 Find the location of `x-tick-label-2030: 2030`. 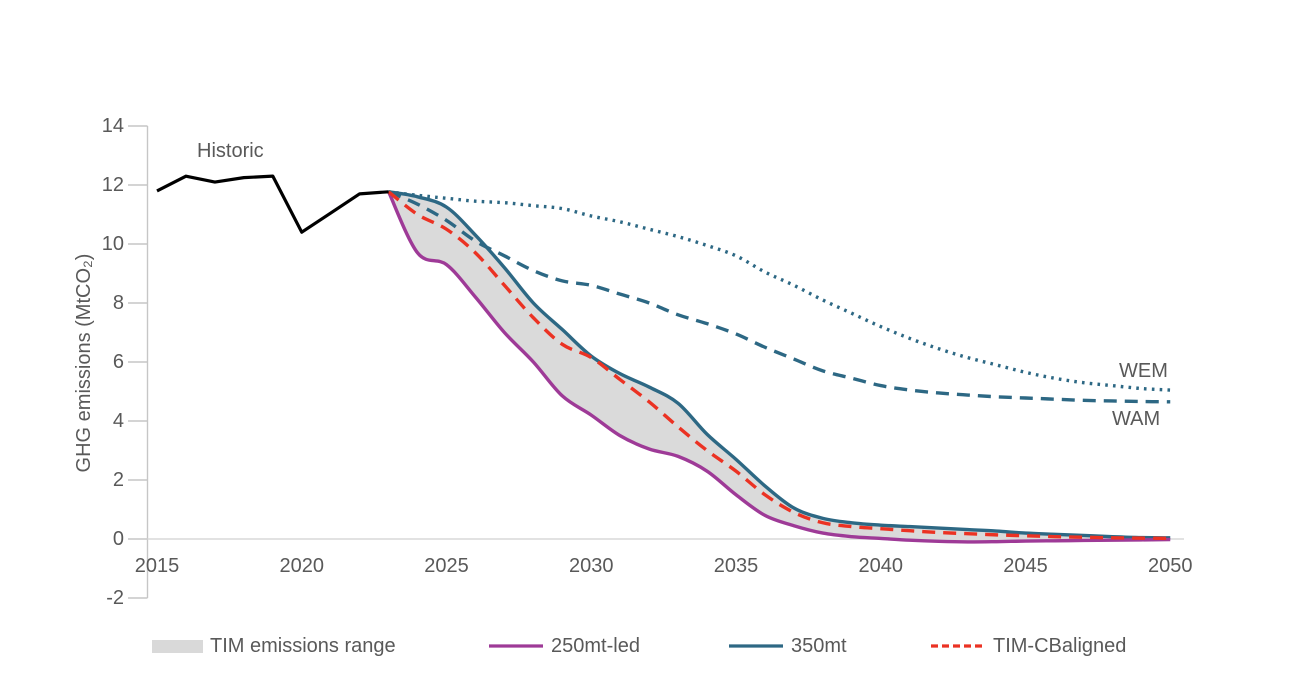

x-tick-label-2030: 2030 is located at coordinates (591, 566).